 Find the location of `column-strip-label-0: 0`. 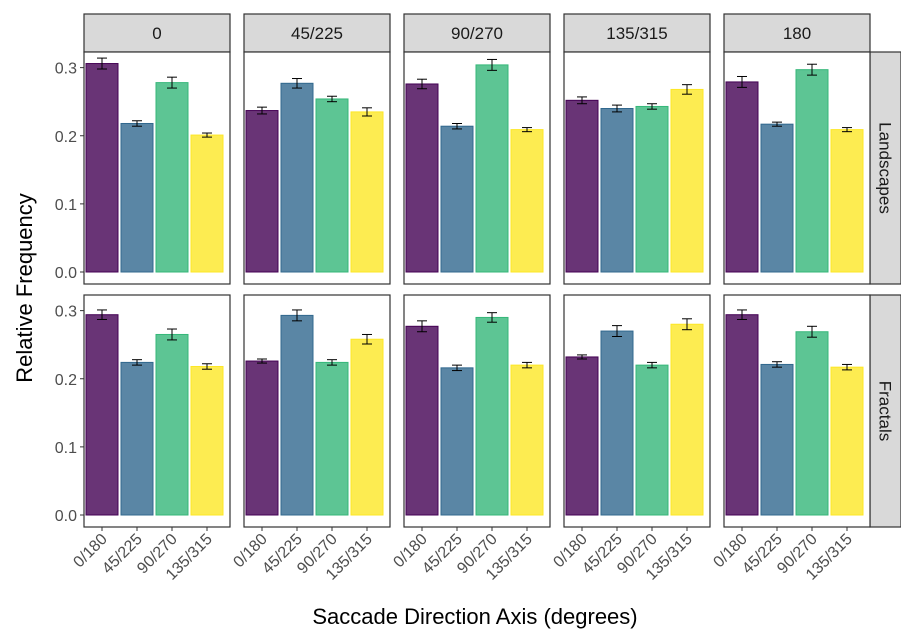

column-strip-label-0: 0 is located at coordinates (156, 33).